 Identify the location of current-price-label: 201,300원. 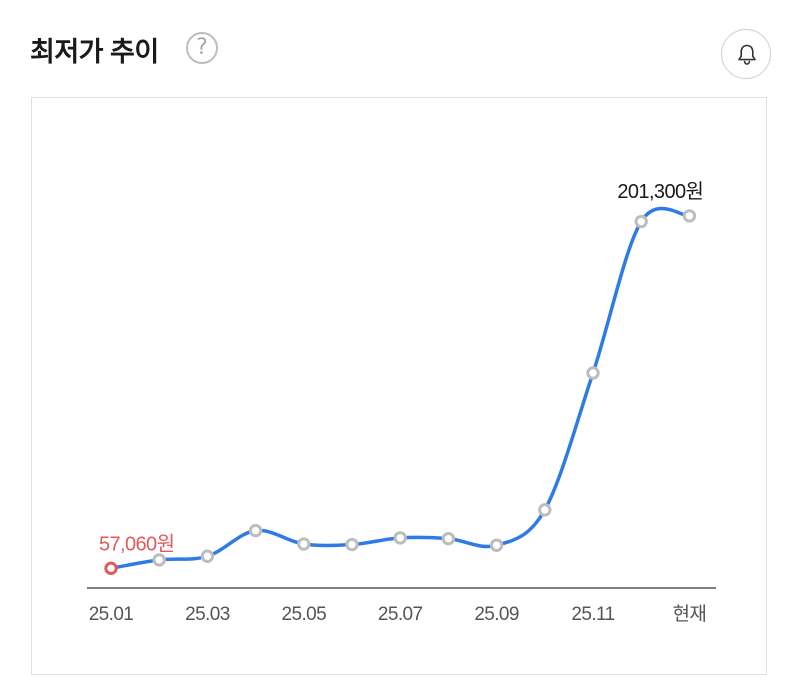
(660, 191).